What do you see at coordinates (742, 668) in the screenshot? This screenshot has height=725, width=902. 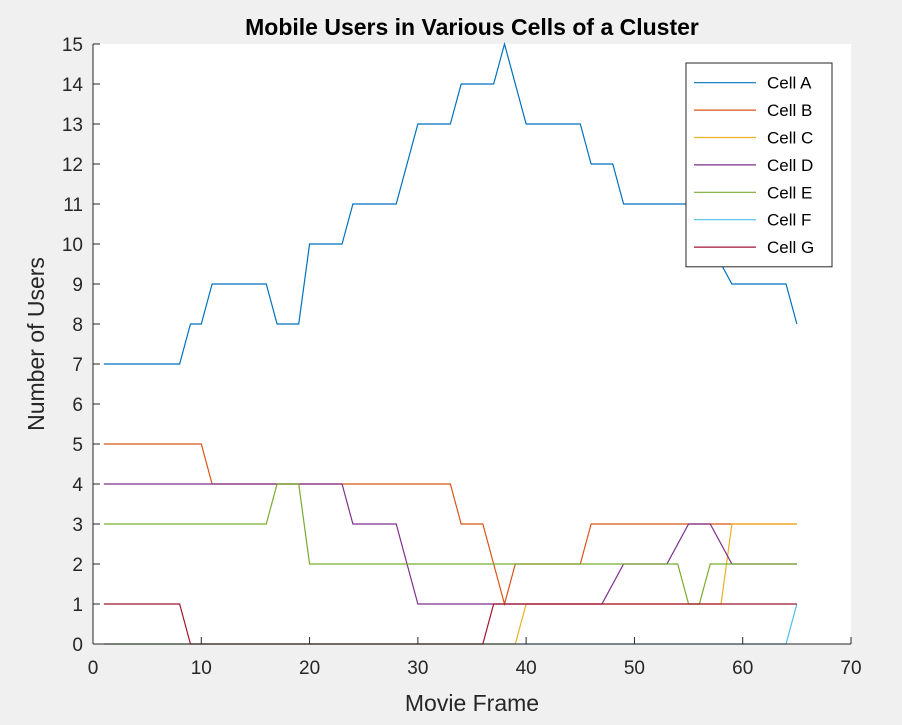 I see `x-tick-label: 60` at bounding box center [742, 668].